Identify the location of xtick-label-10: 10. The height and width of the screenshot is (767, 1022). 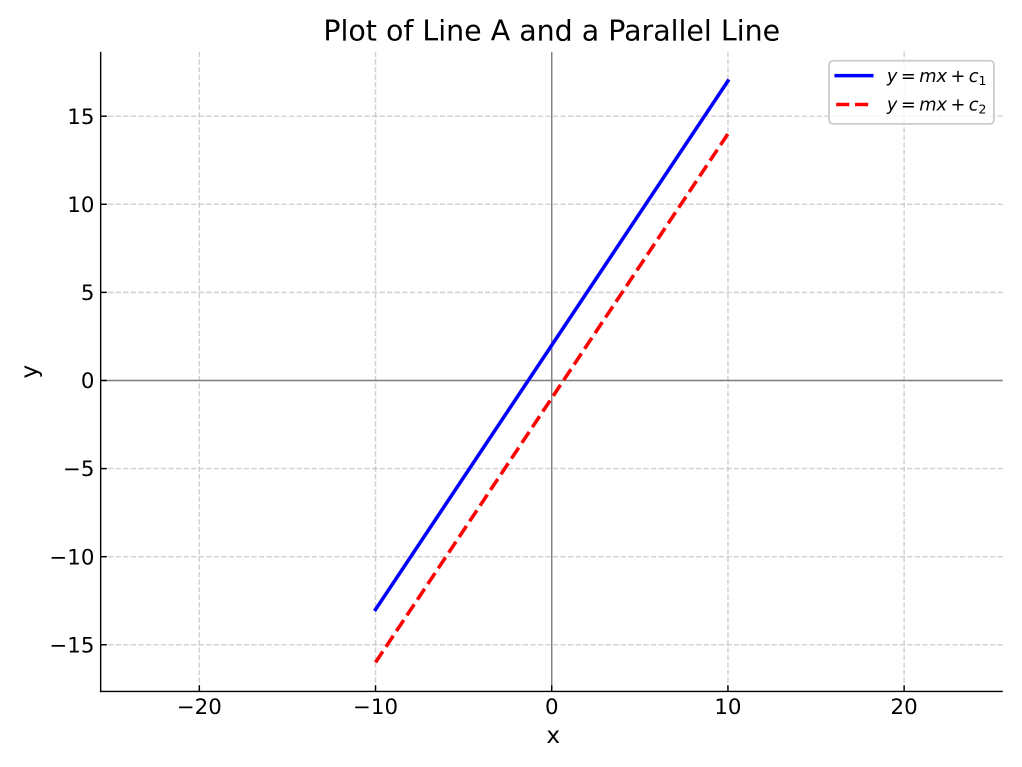
(727, 707).